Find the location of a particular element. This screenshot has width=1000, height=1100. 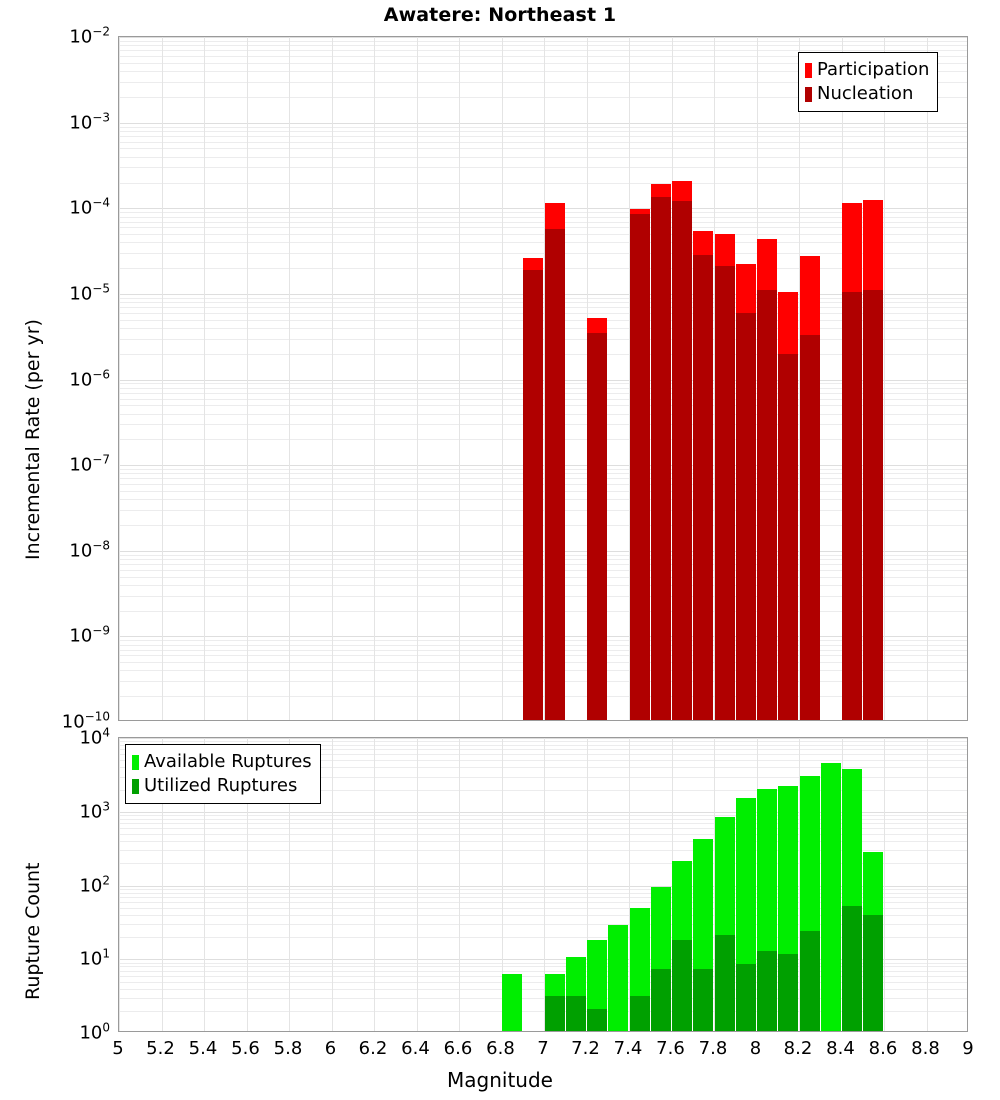

legend-item: Participation is located at coordinates (867, 70).